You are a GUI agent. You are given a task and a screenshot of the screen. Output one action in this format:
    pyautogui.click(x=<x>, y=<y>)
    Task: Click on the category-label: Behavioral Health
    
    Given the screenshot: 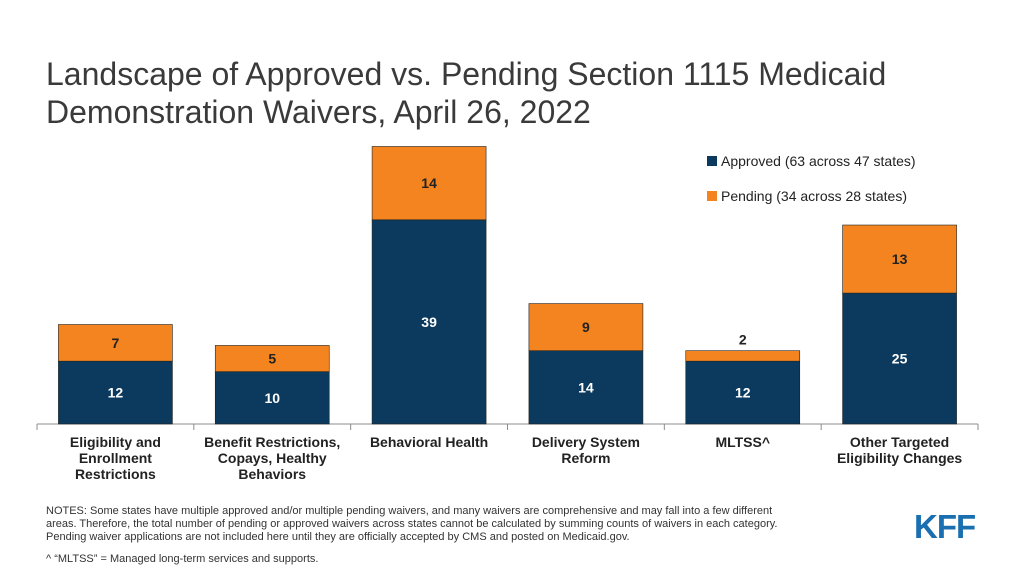 What is the action you would take?
    pyautogui.click(x=429, y=442)
    